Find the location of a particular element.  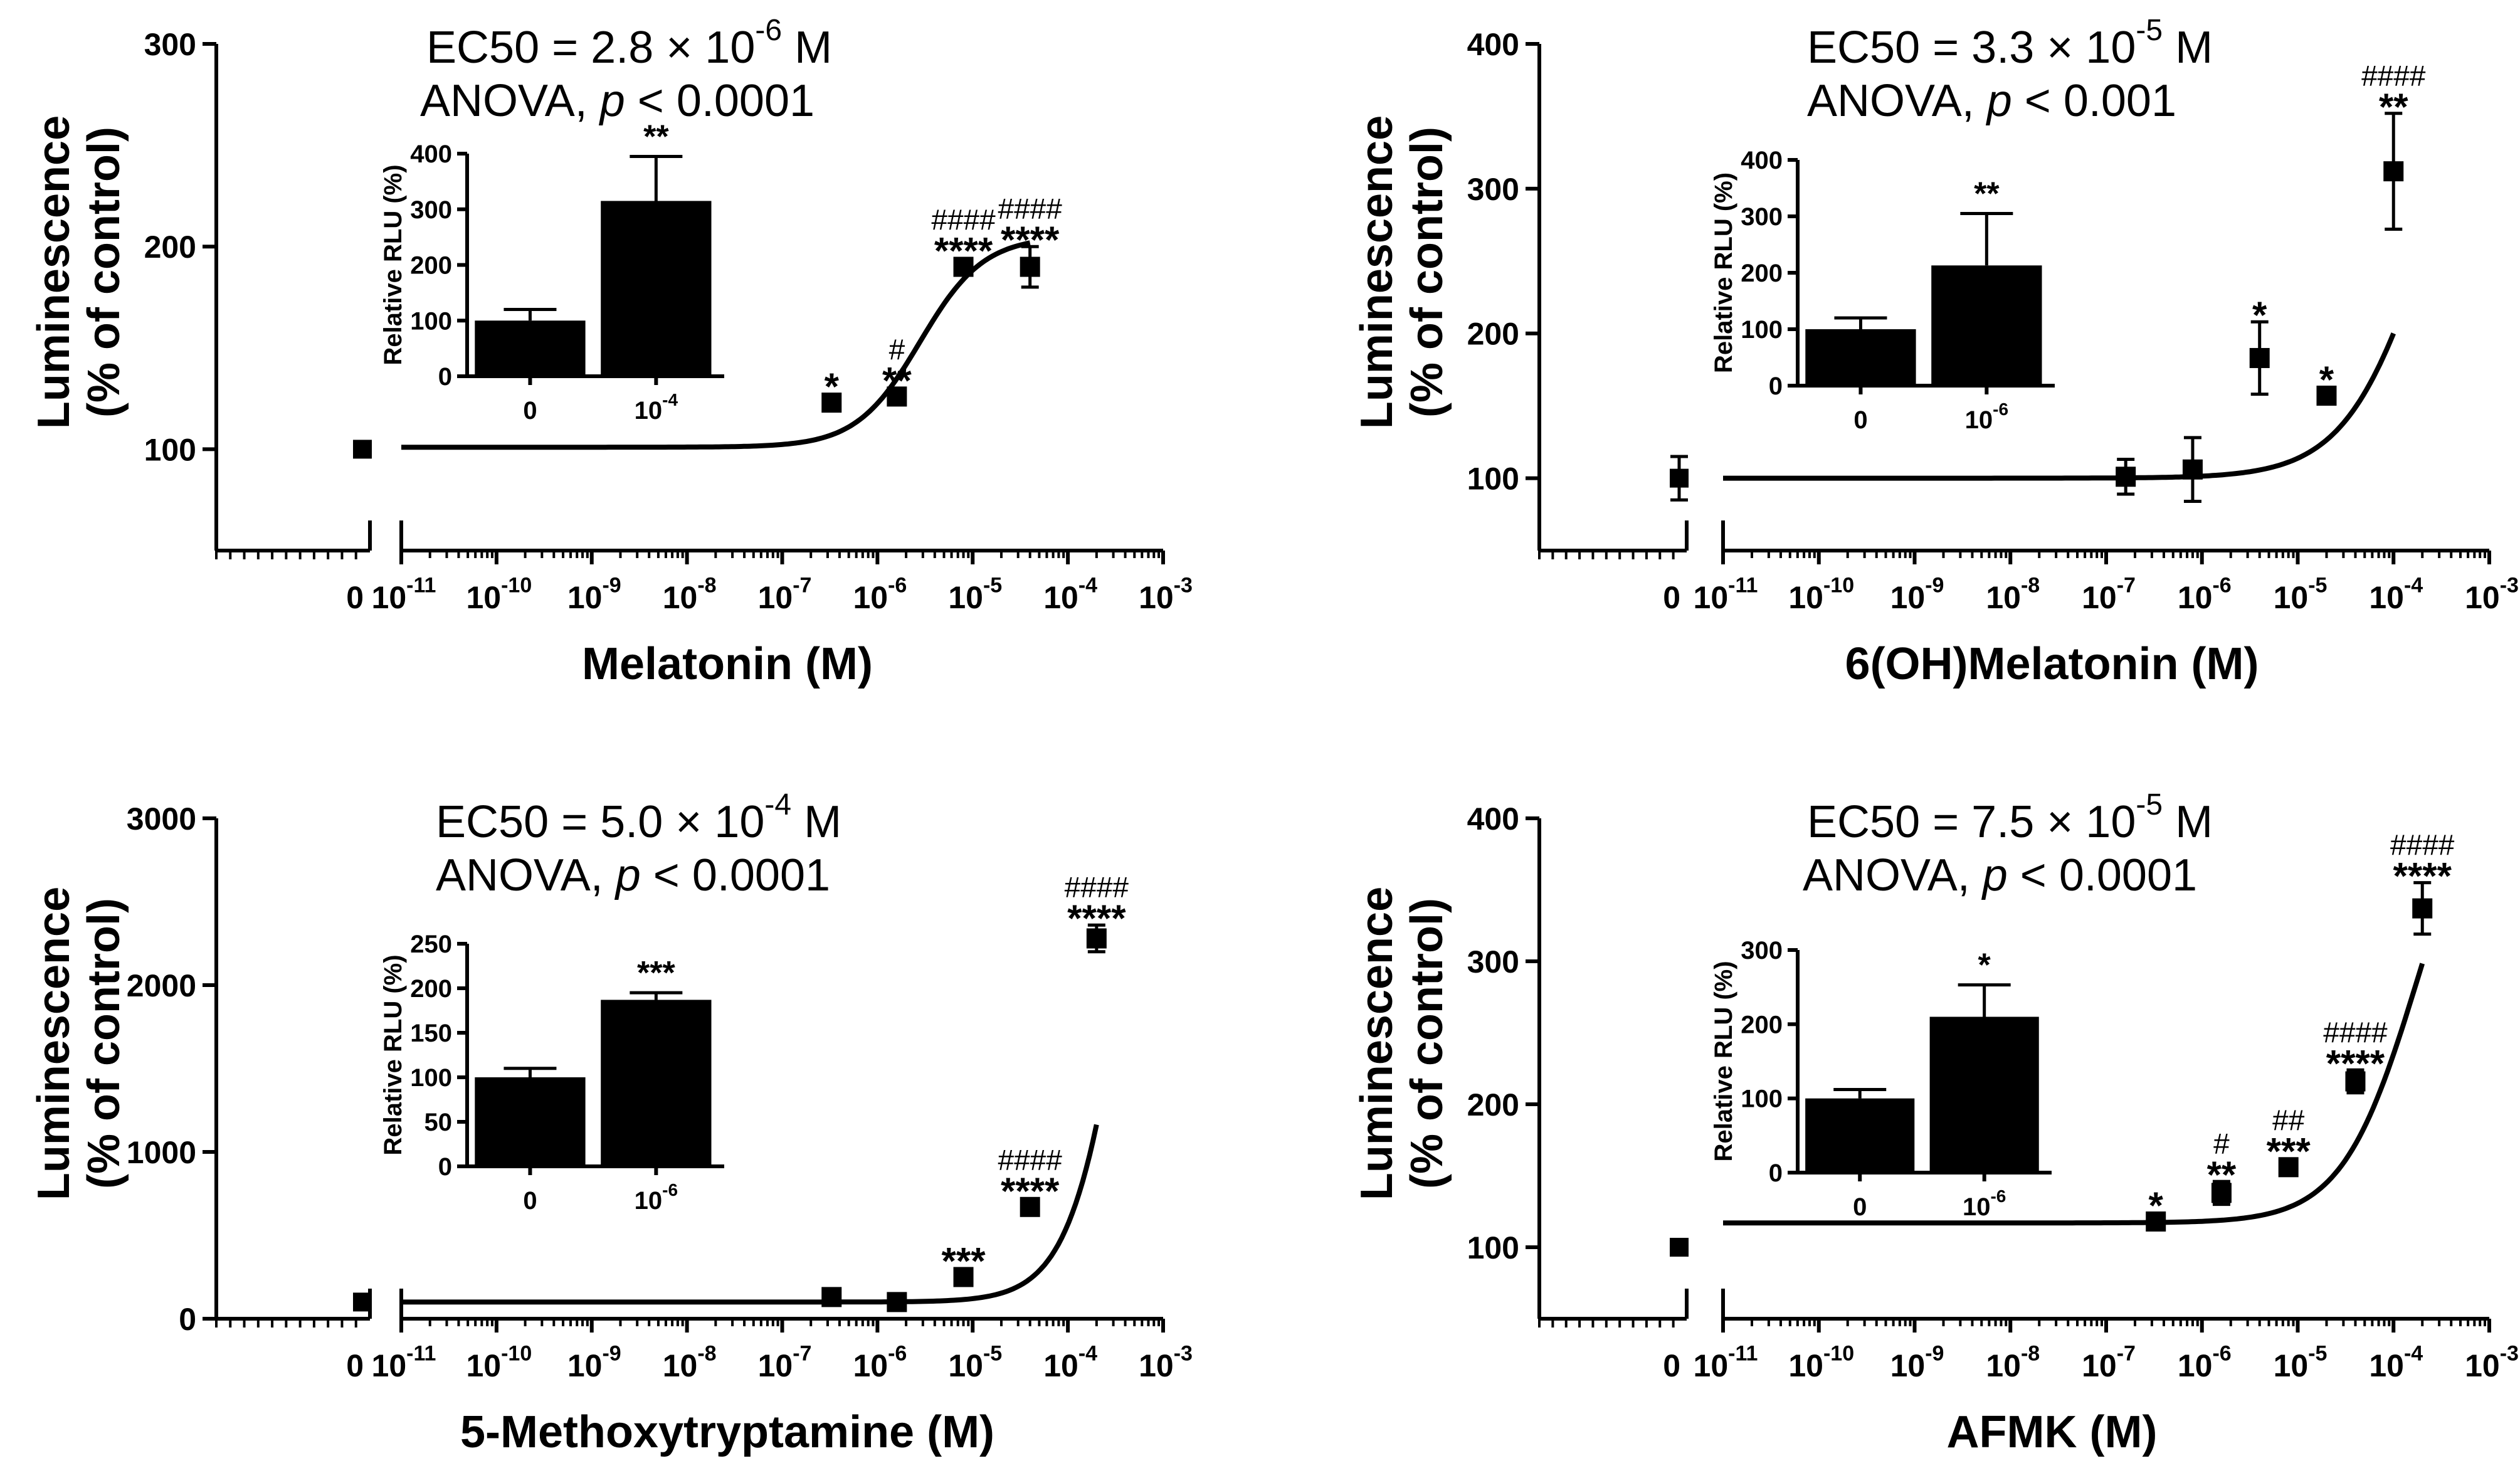

significance-stars: ** is located at coordinates (897, 380).